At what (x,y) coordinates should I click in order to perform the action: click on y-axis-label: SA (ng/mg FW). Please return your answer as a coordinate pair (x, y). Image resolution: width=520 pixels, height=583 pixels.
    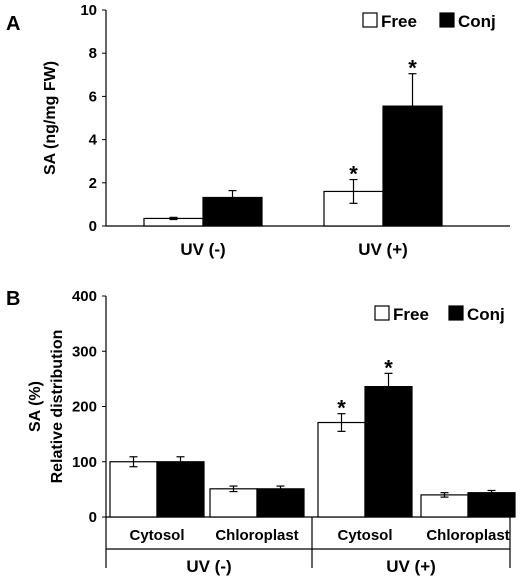
    Looking at the image, I should click on (50, 118).